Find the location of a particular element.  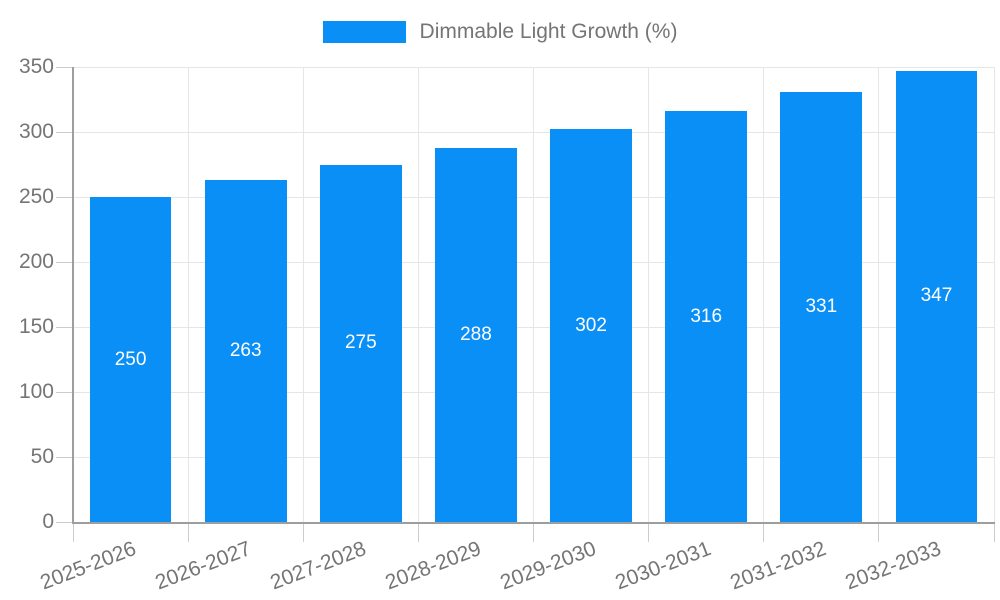

legend: Dimmable Light Growth (%) is located at coordinates (500, 32).